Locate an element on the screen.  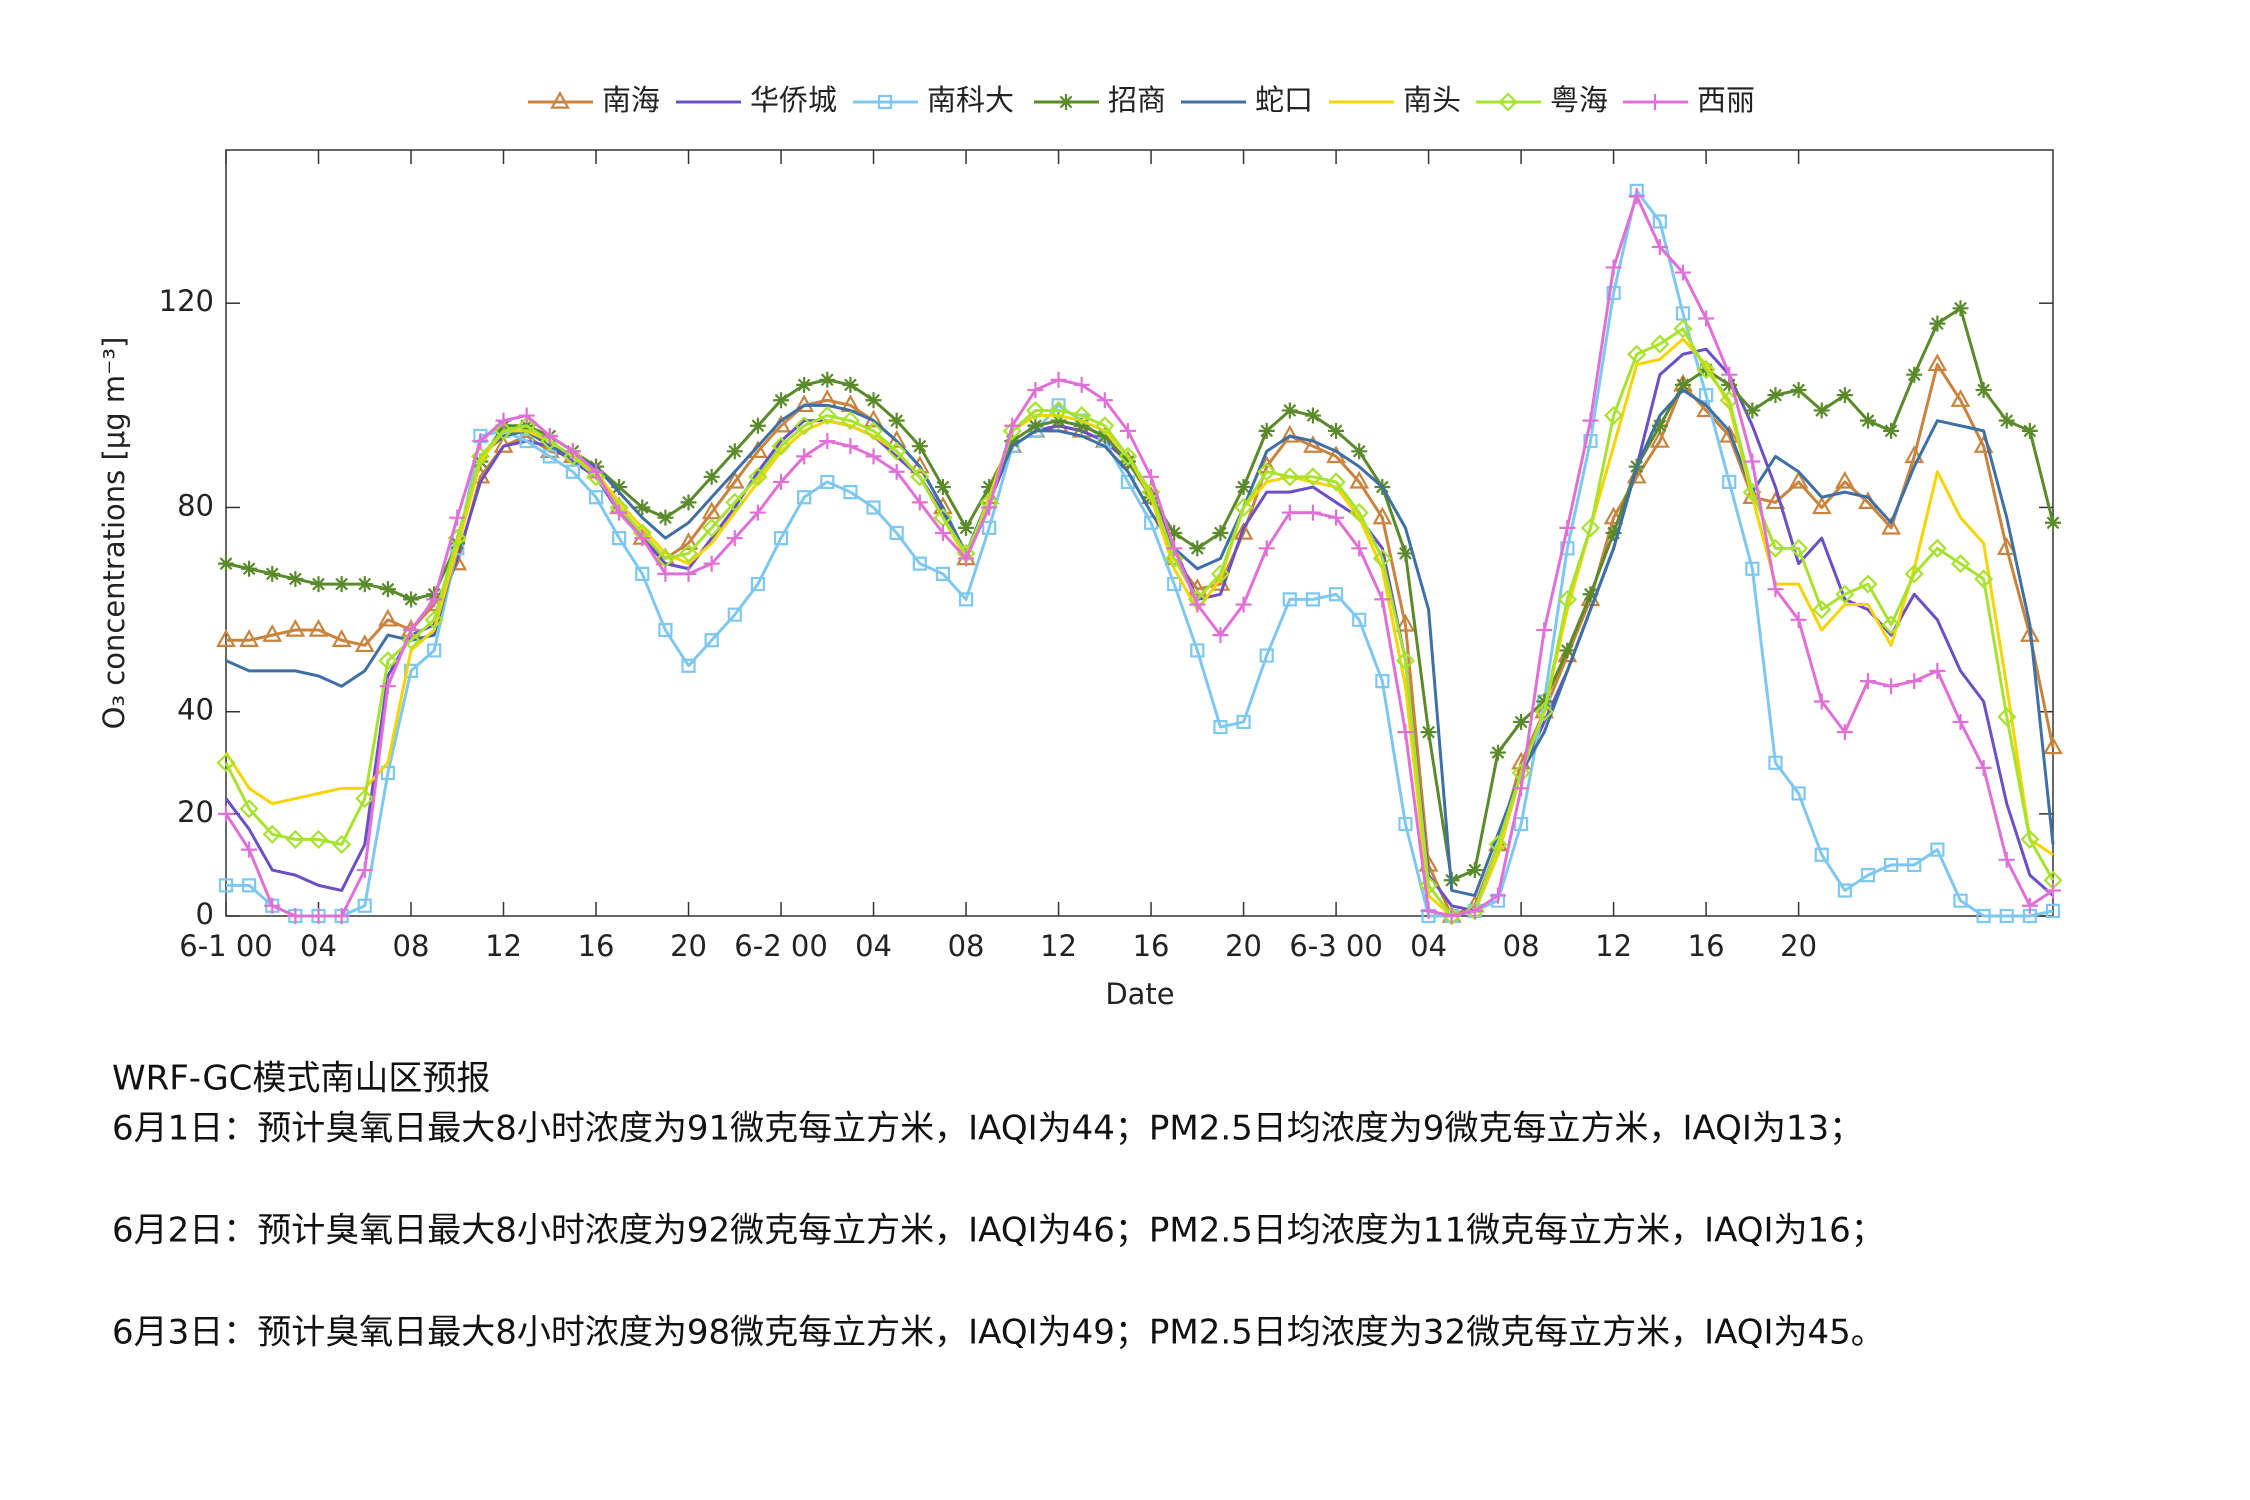
y-axis-label: O₃ concentrations [μg m⁻³] is located at coordinates (114, 533).